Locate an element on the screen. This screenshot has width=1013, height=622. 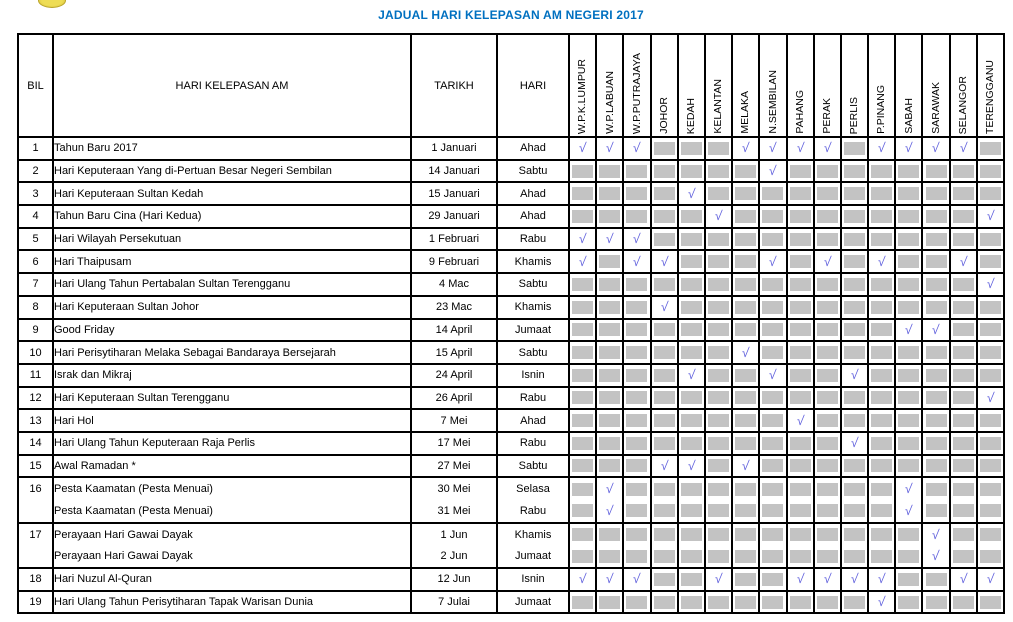
header-state-perlis: PERLIS is located at coordinates (854, 85).